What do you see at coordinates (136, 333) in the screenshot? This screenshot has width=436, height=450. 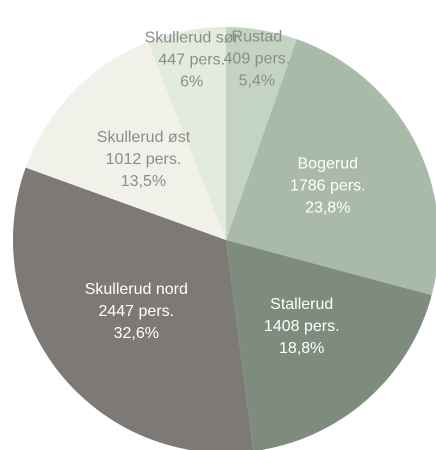 I see `slice-percent: 32,6%` at bounding box center [136, 333].